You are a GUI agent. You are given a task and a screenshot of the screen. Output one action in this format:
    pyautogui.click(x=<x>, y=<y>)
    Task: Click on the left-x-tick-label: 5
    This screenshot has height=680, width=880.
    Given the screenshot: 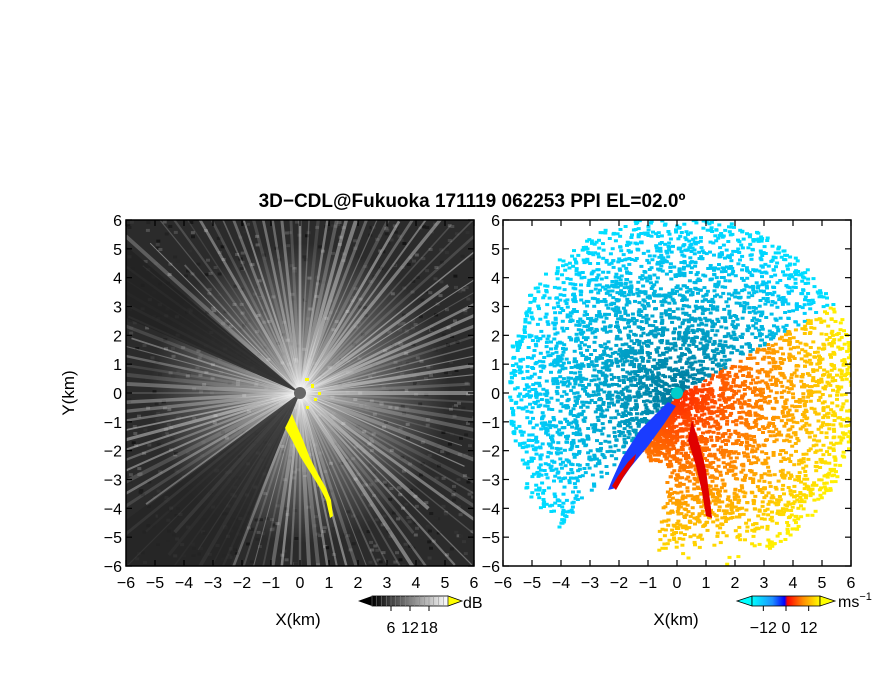 What is the action you would take?
    pyautogui.click(x=445, y=583)
    